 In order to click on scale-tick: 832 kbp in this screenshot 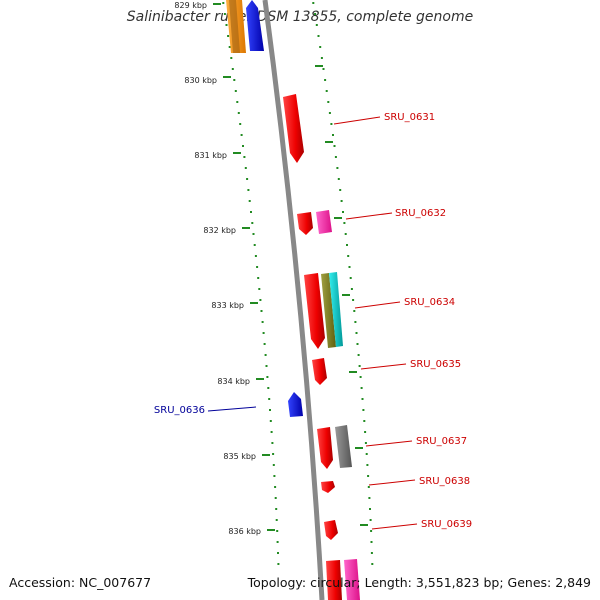, I will do `click(226, 230)`.